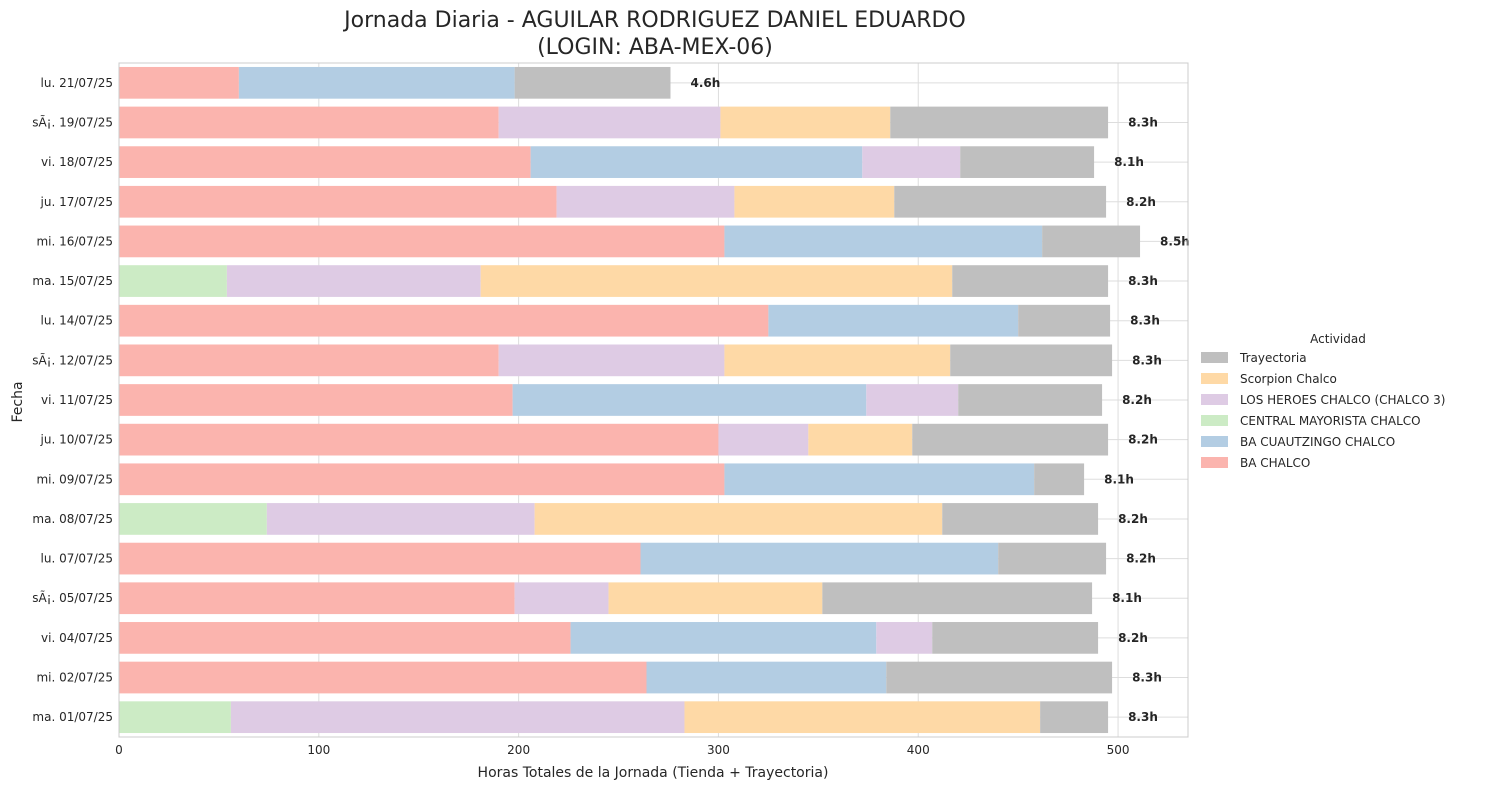 The image size is (1490, 790). What do you see at coordinates (72, 597) in the screenshot?
I see `y-tick-label: sÃ¡. 05/07/25` at bounding box center [72, 597].